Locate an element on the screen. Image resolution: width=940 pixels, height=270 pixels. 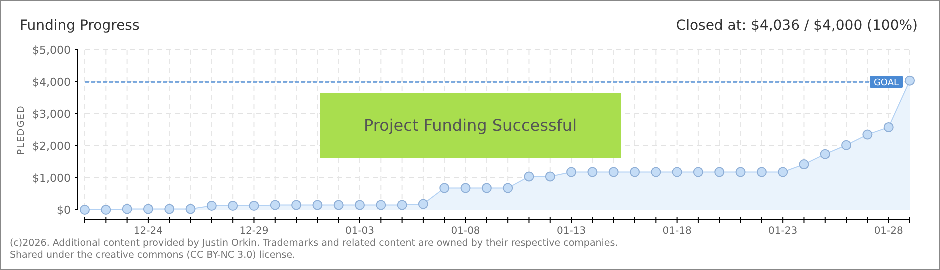
x-tick-label: 01-03 is located at coordinates (360, 231).